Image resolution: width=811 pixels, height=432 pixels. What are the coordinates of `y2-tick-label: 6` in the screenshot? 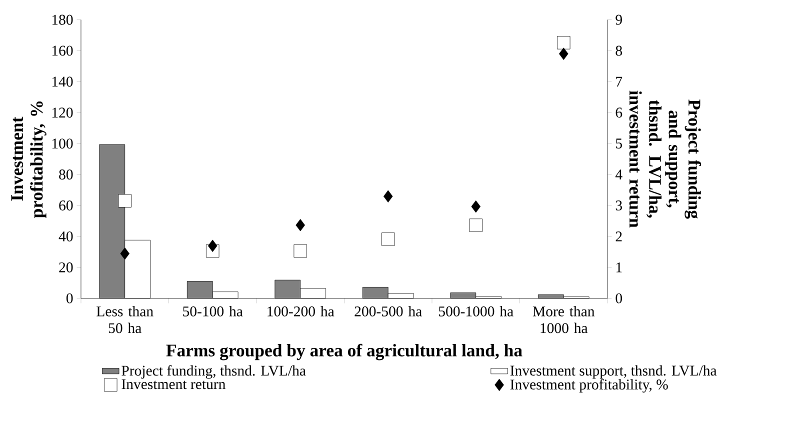 It's located at (619, 113).